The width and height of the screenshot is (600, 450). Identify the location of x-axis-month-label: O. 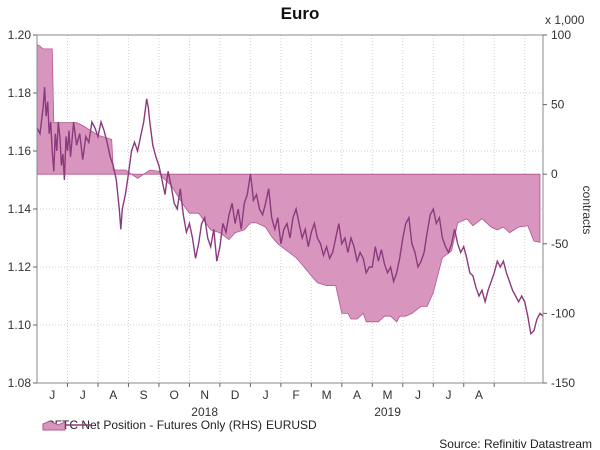
(173, 395).